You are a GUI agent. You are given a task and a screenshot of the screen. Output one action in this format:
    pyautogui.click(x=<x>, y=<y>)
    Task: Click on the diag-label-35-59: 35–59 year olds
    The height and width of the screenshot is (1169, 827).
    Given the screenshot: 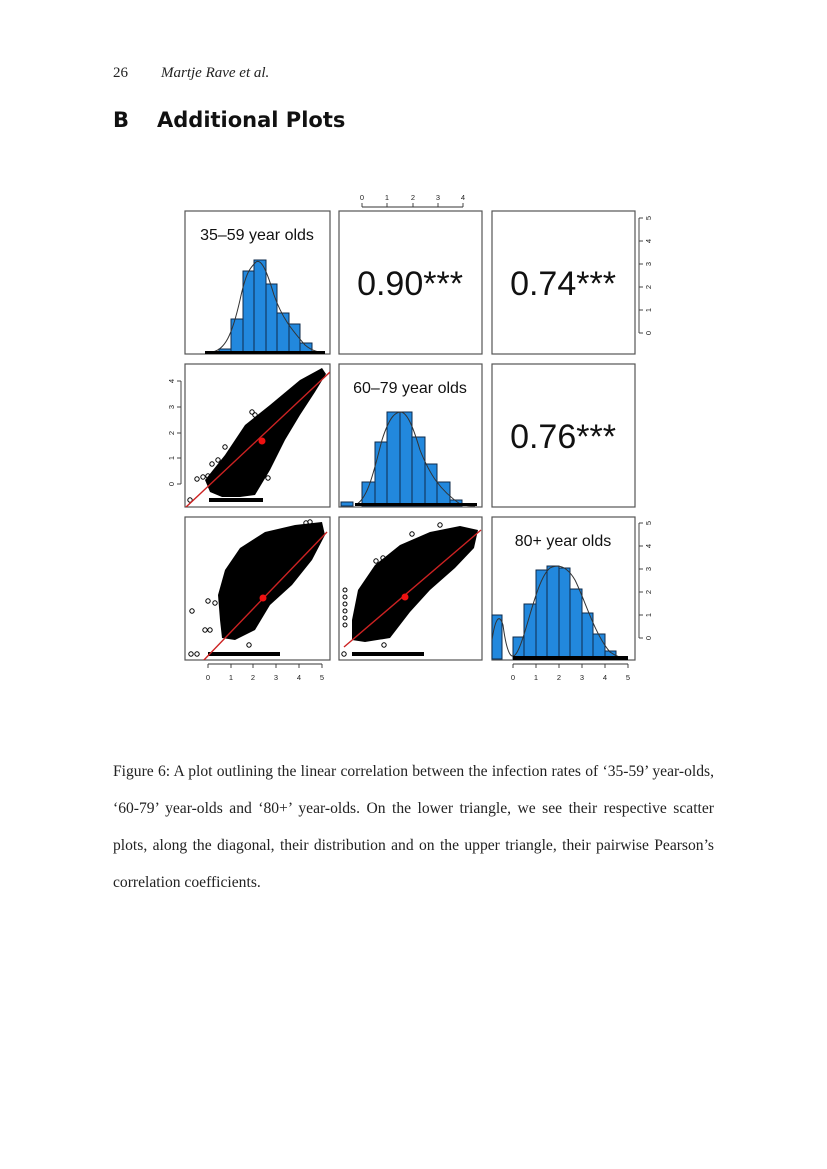 What is the action you would take?
    pyautogui.click(x=257, y=235)
    